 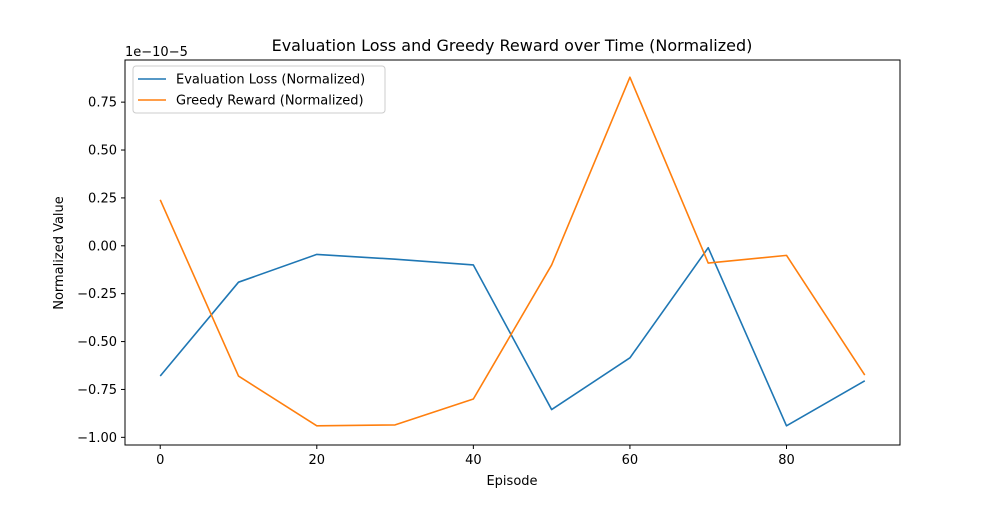 What do you see at coordinates (156, 52) in the screenshot?
I see `y-offset-label: 1e−10−5` at bounding box center [156, 52].